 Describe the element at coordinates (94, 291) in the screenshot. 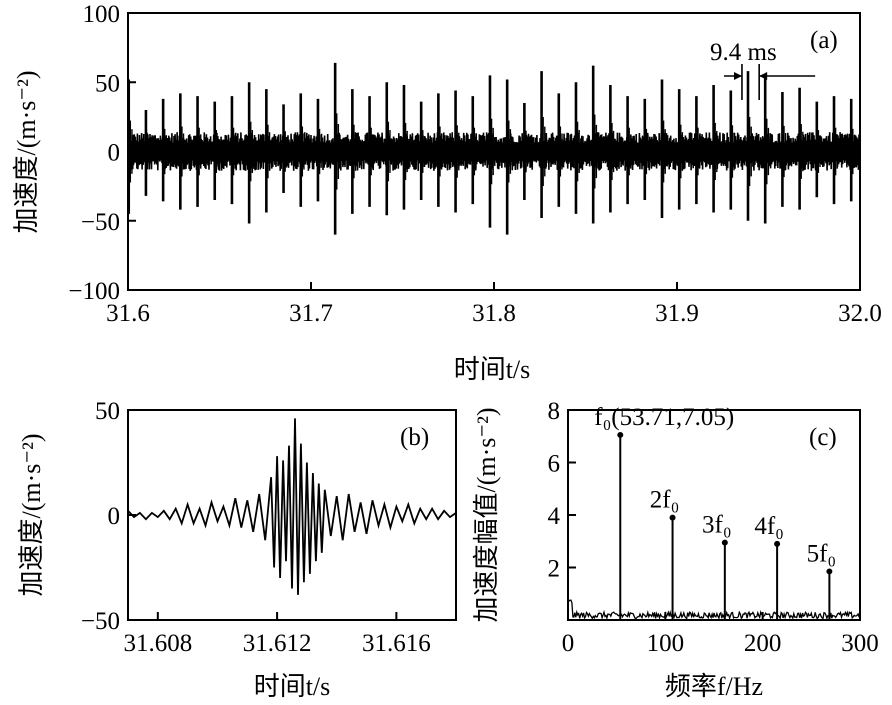

I see `panel-a-ytick-label: −100` at that location.